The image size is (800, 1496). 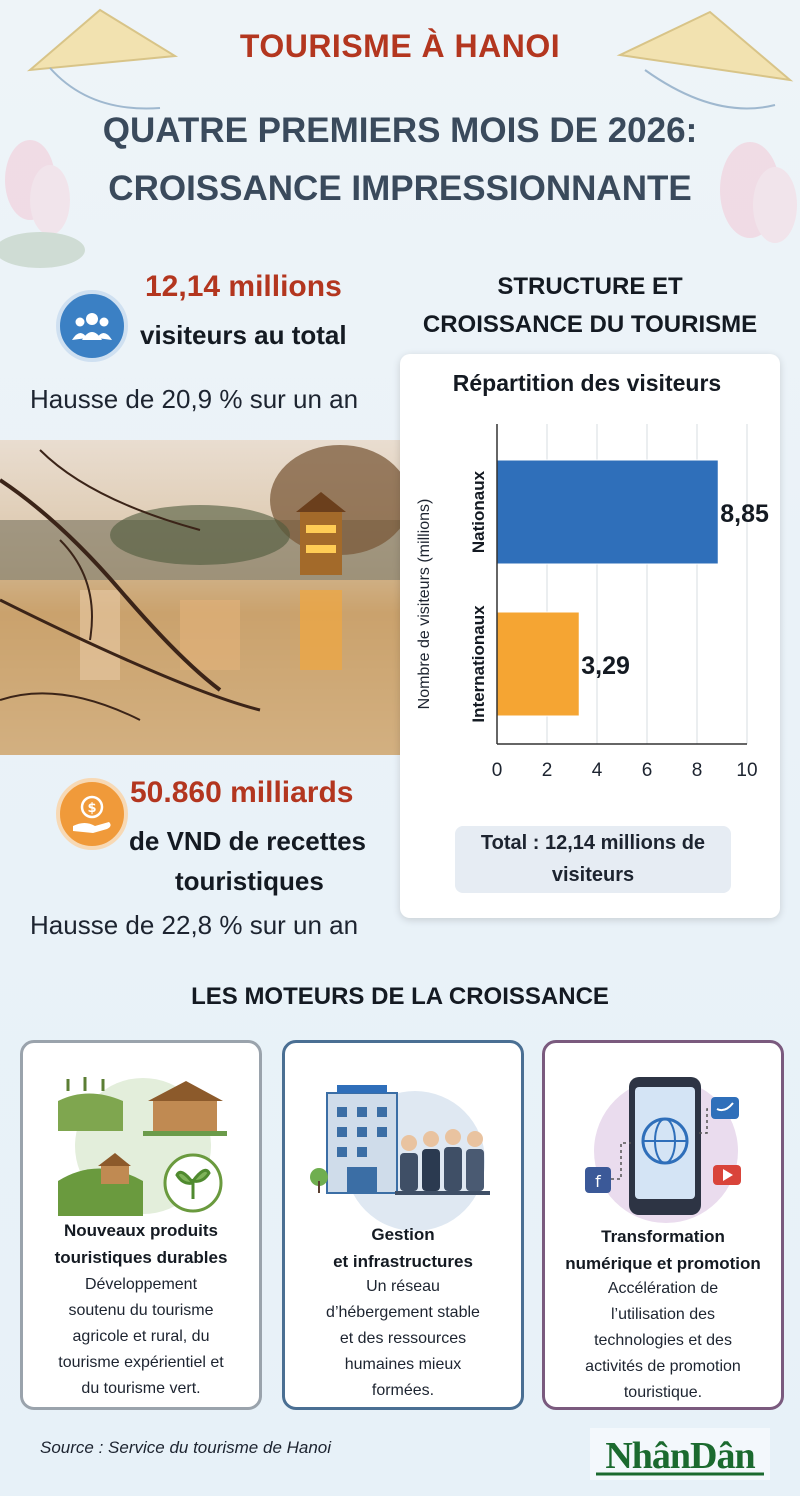 What do you see at coordinates (400, 130) in the screenshot?
I see `subtitle-line-1: QUATRE PREMIERS MOIS DE 2026:` at bounding box center [400, 130].